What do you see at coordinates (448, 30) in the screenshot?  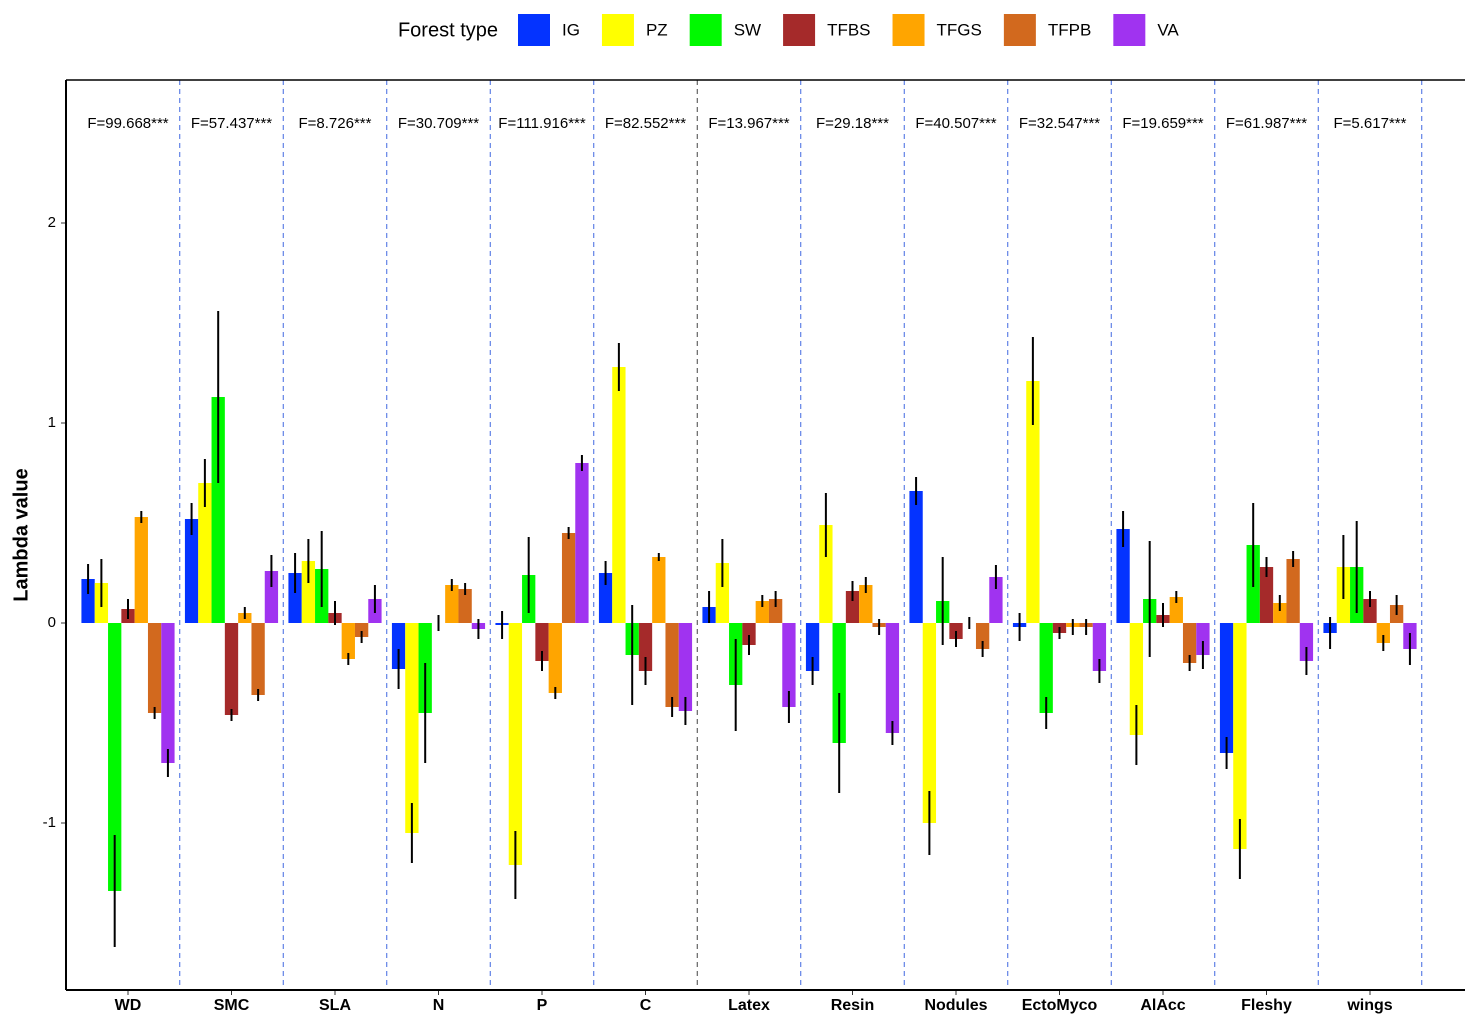 I see `legend-title: Forest type` at bounding box center [448, 30].